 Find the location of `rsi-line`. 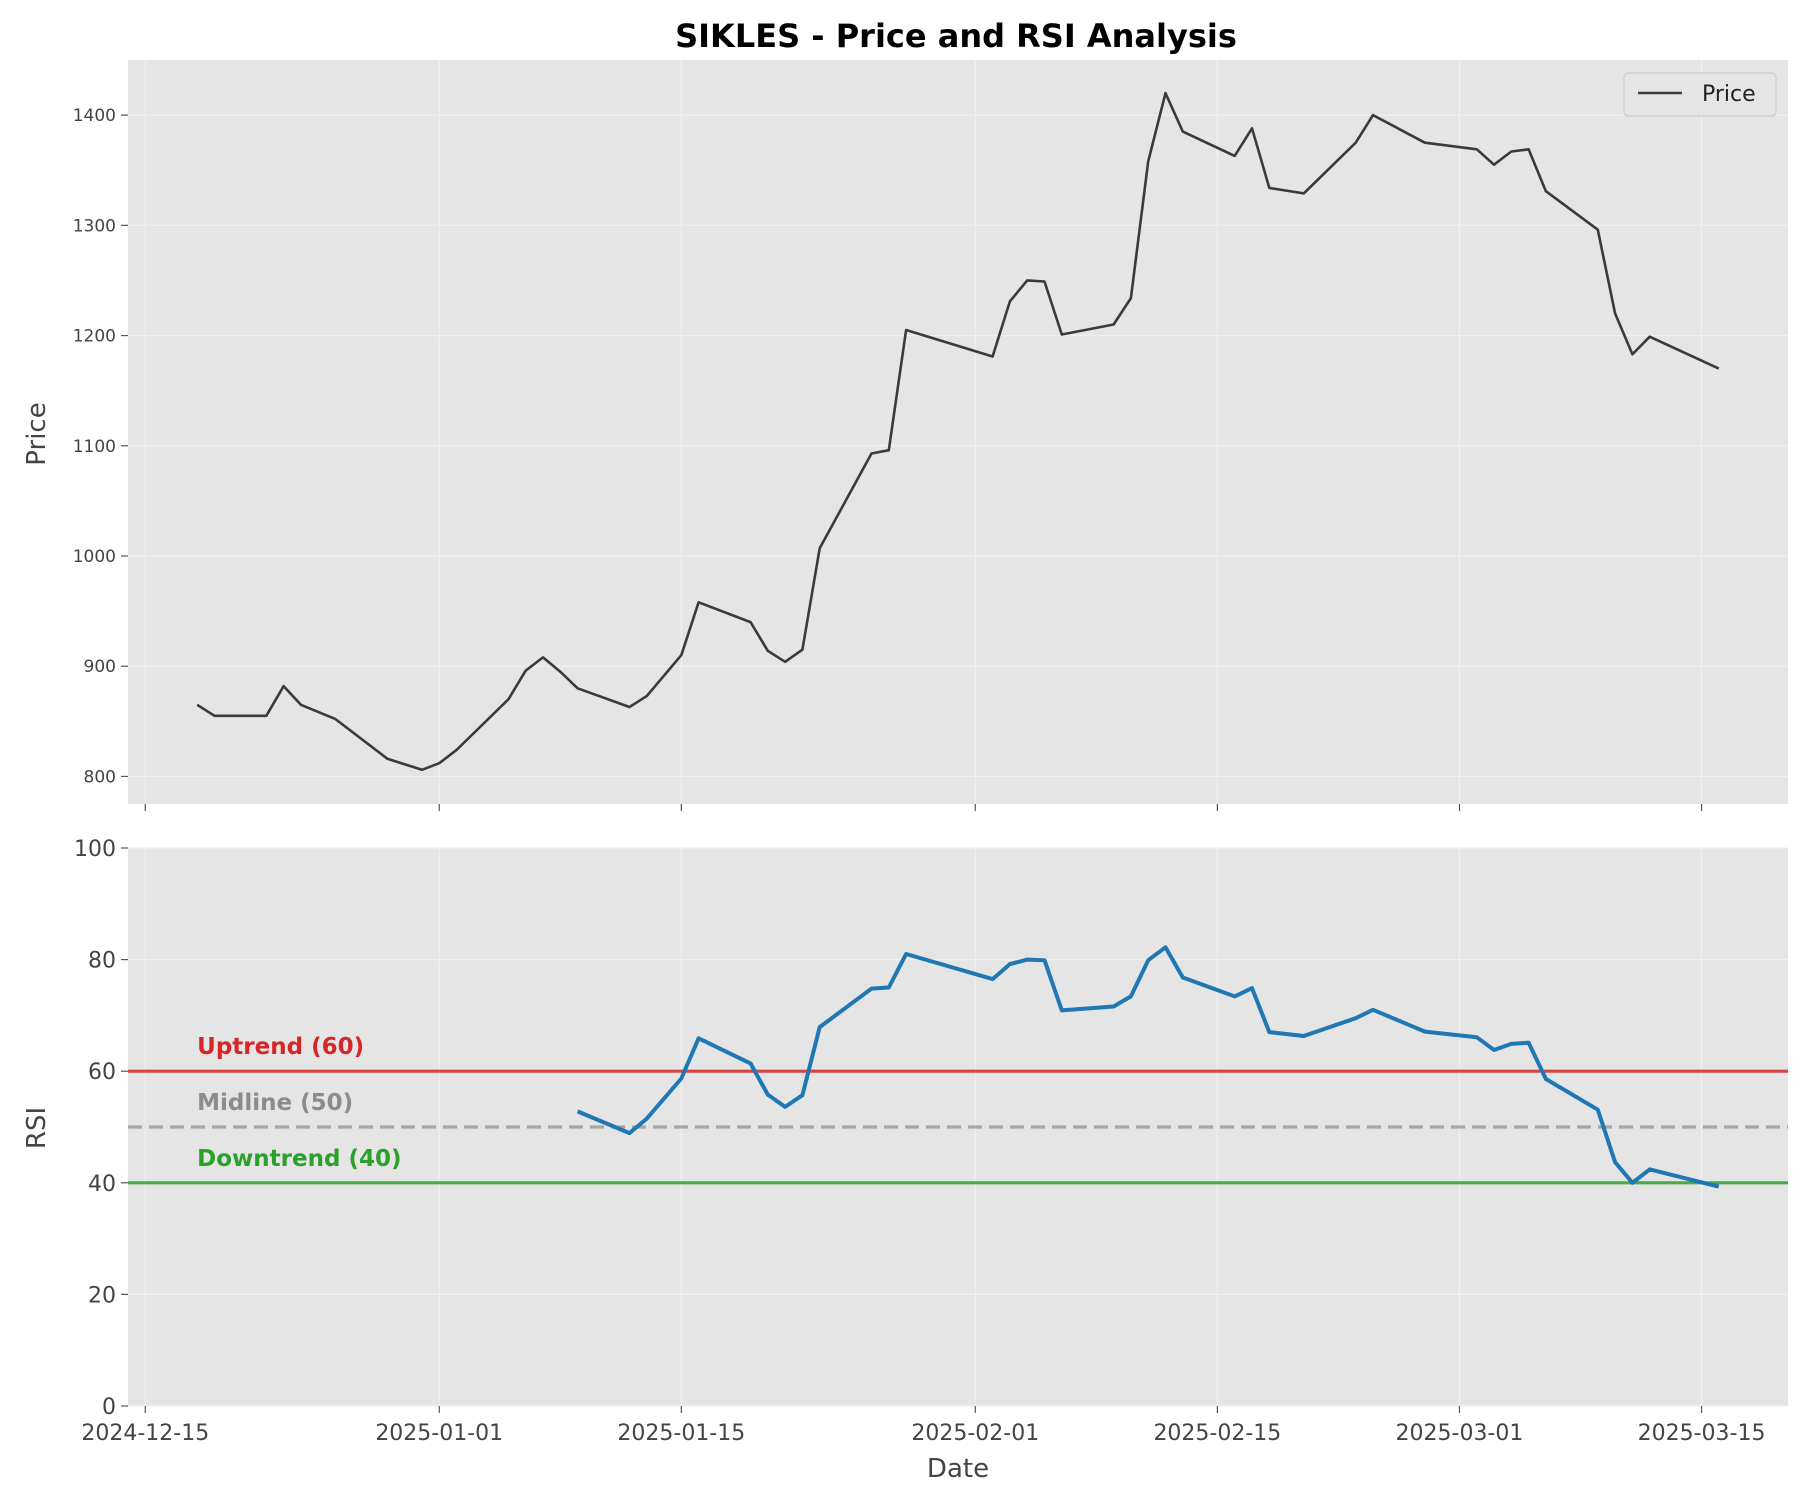

rsi-line is located at coordinates (1148, 1067).